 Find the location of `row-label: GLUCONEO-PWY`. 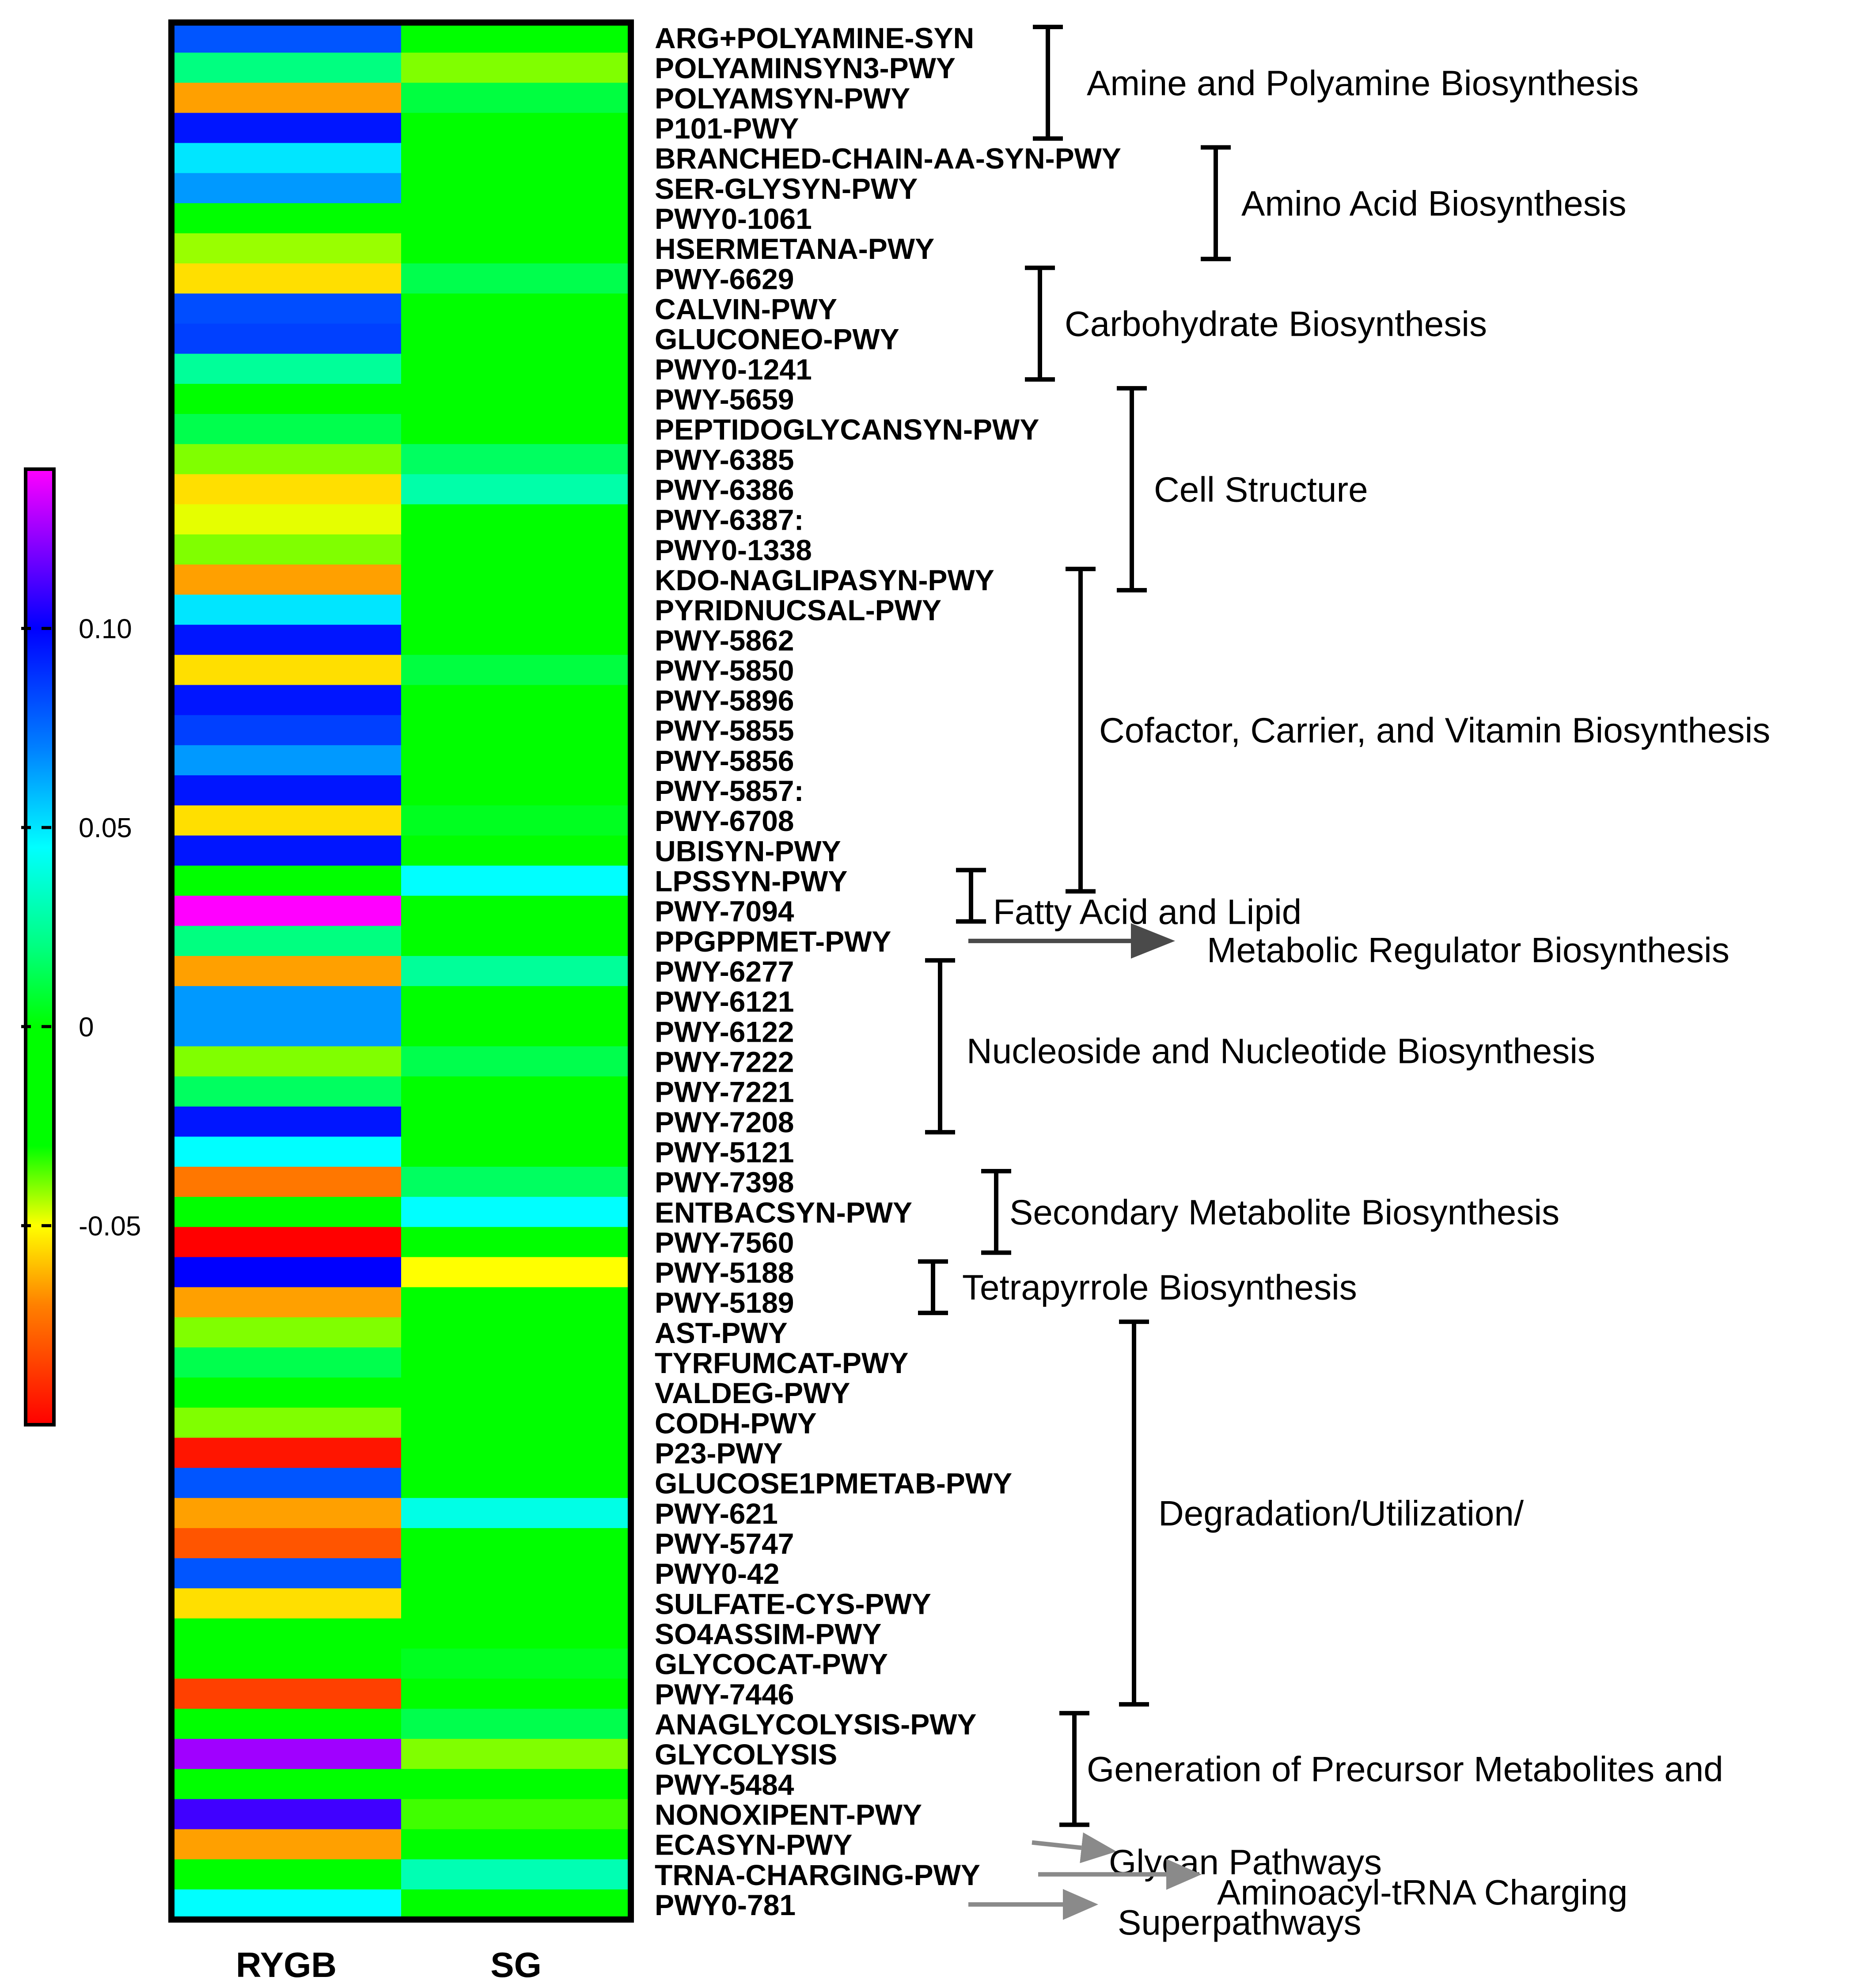

row-label: GLUCONEO-PWY is located at coordinates (777, 339).